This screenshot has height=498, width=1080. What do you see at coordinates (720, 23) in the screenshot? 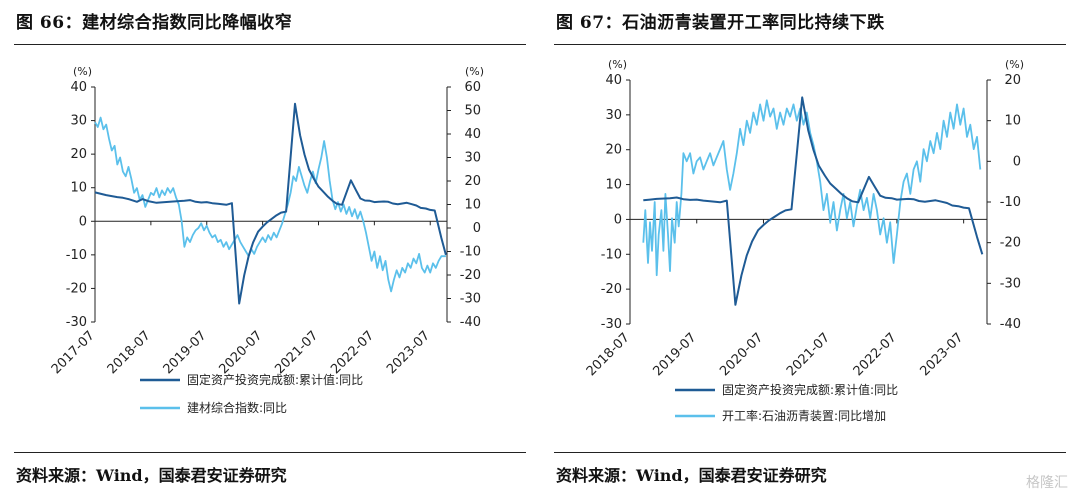
I see `chart-title: 图 67：石油沥青装置开工率同比持续下跌` at bounding box center [720, 23].